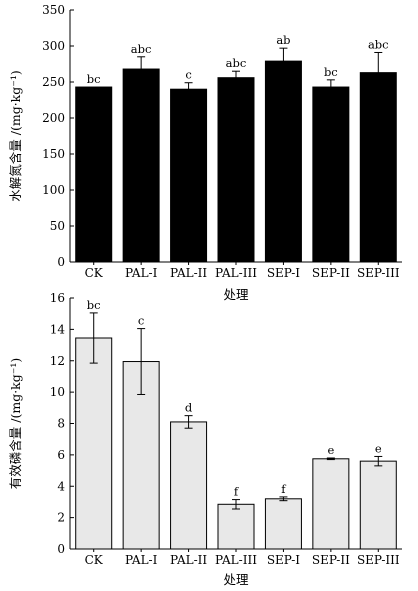 Image resolution: width=418 pixels, height=591 pixels. Describe the element at coordinates (53, 82) in the screenshot. I see `y-tick-label: 250` at that location.